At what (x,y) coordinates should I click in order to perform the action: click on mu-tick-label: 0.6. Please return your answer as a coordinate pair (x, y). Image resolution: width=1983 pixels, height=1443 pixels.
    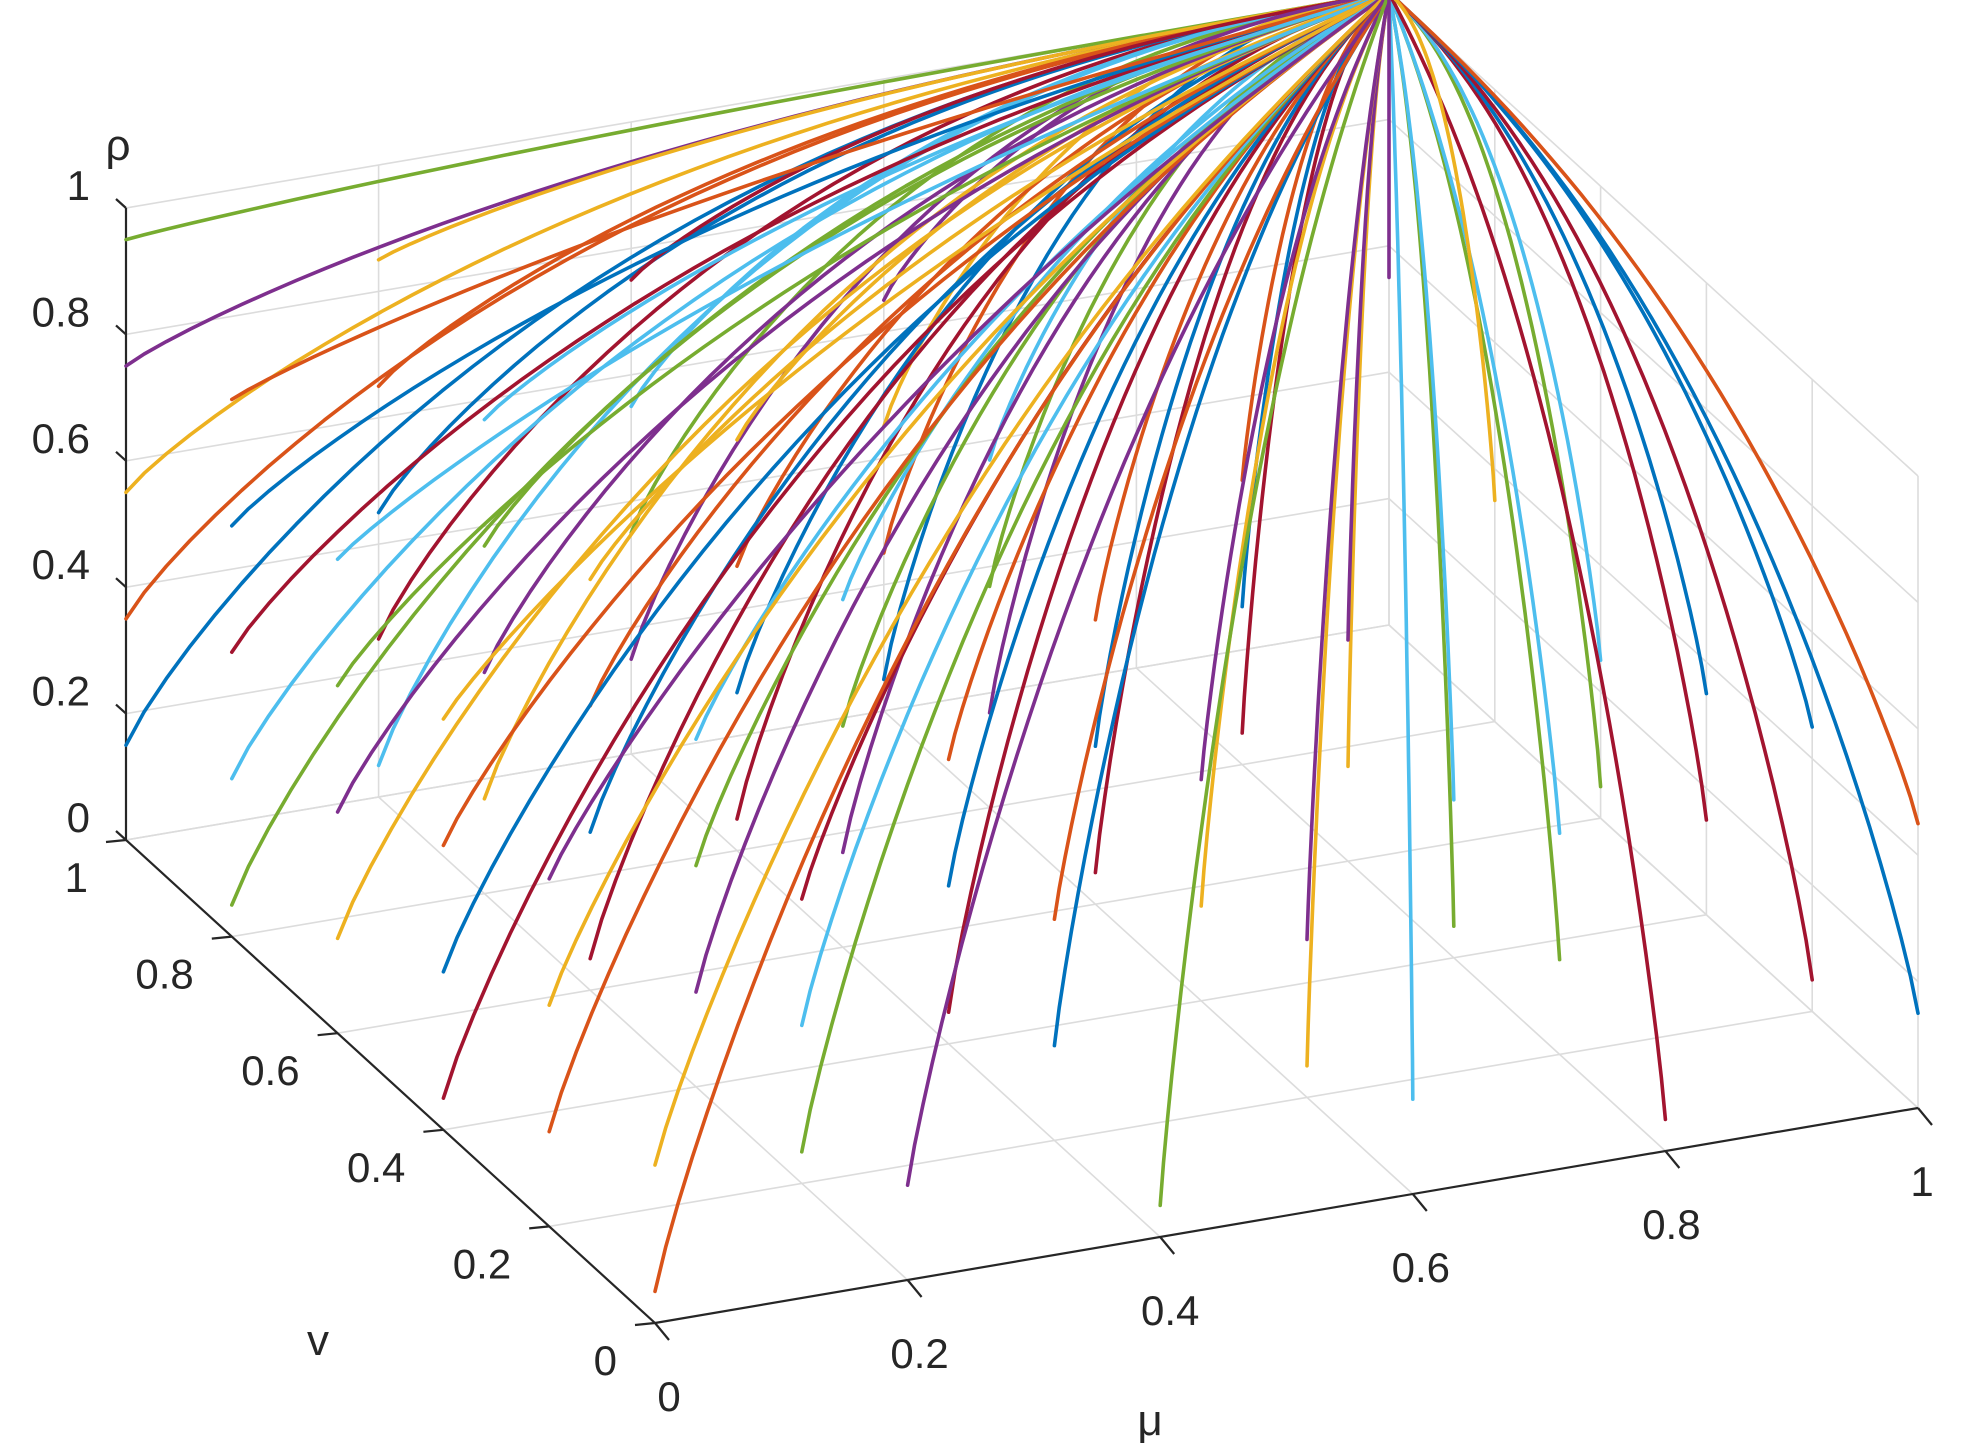
    Looking at the image, I should click on (1421, 1267).